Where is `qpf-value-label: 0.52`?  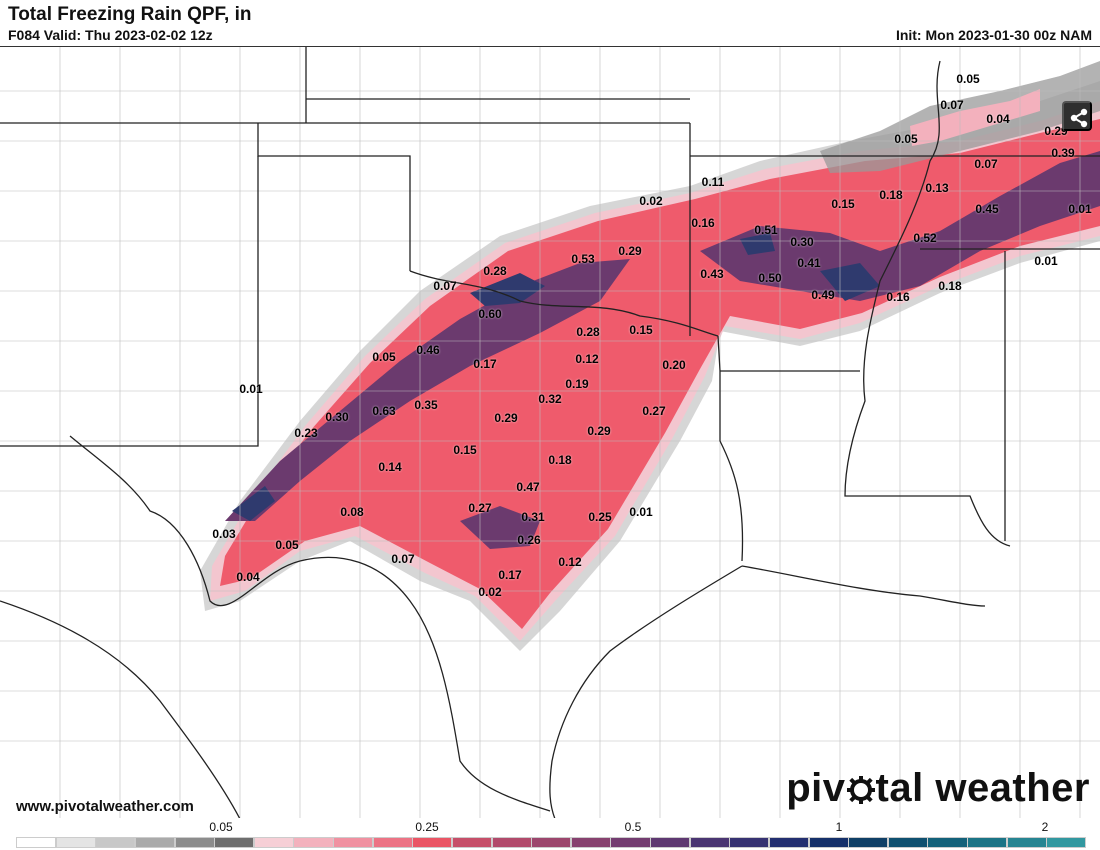
qpf-value-label: 0.52 is located at coordinates (925, 238).